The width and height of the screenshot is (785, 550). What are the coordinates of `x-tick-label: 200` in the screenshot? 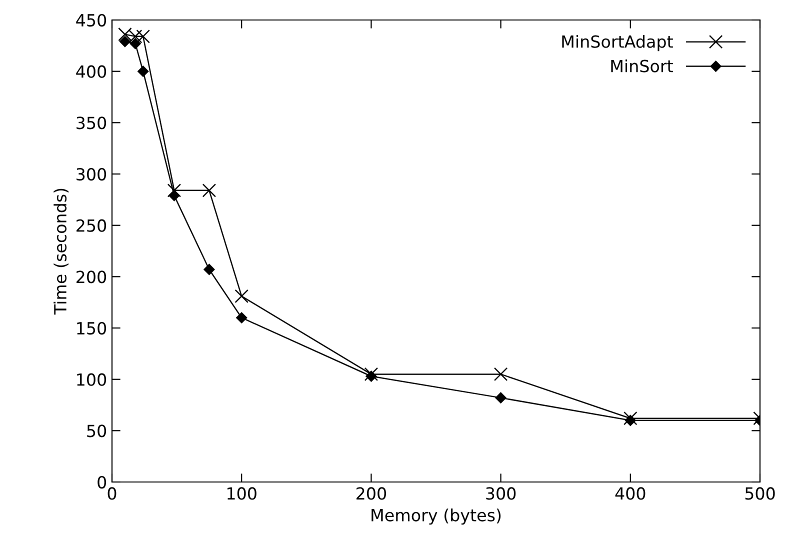 It's located at (371, 493).